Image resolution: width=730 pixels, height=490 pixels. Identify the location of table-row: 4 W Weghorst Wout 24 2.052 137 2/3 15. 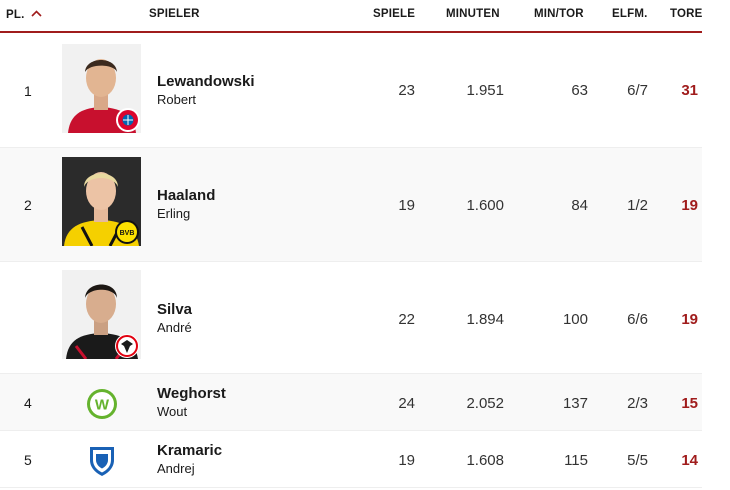
(351, 402).